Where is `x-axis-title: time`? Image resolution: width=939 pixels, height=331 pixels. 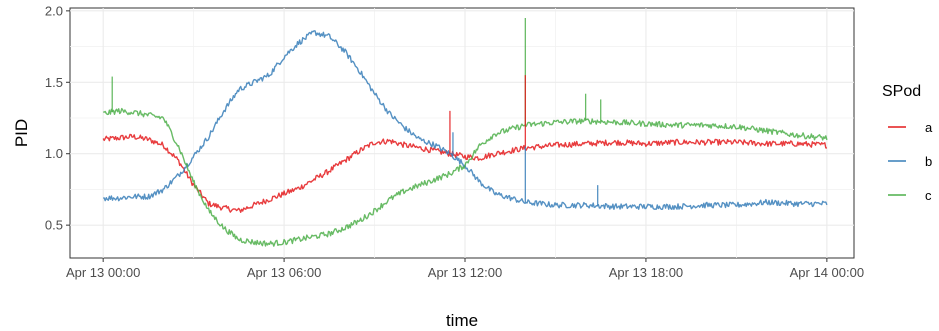
x-axis-title: time is located at coordinates (462, 320).